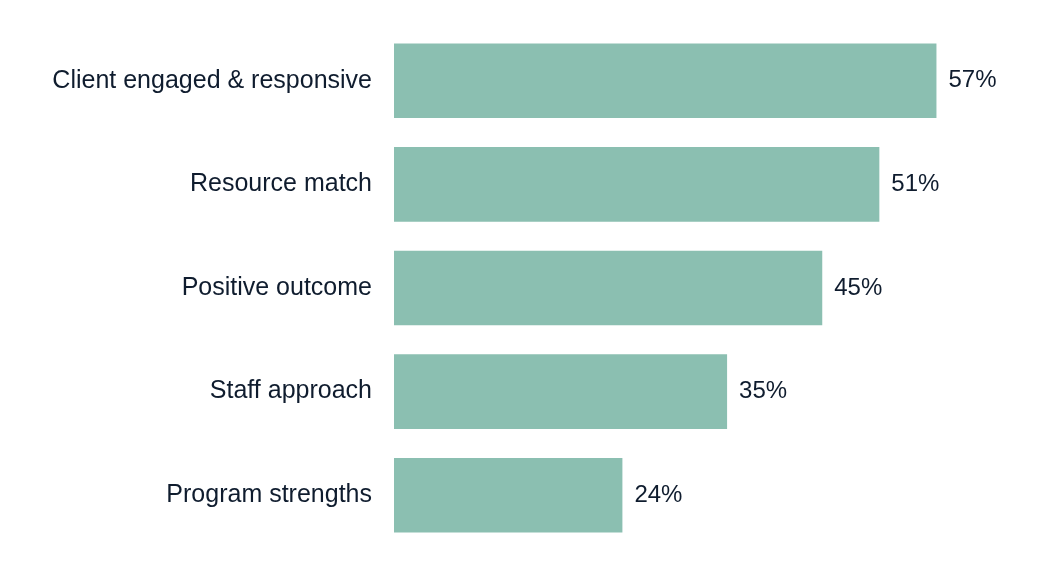 The image size is (1056, 576). What do you see at coordinates (915, 183) in the screenshot?
I see `data-label: 51%` at bounding box center [915, 183].